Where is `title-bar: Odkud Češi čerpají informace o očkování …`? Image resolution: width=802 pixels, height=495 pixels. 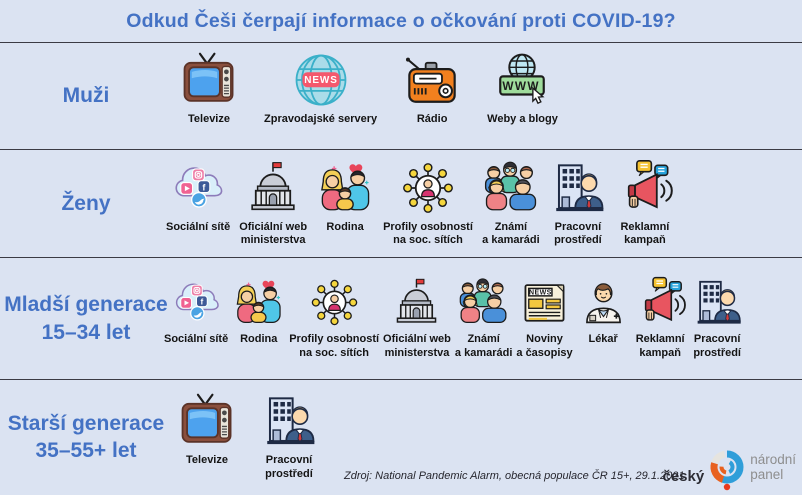
title-bar: Odkud Češi čerpají informace o očkování … is located at coordinates (401, 21).